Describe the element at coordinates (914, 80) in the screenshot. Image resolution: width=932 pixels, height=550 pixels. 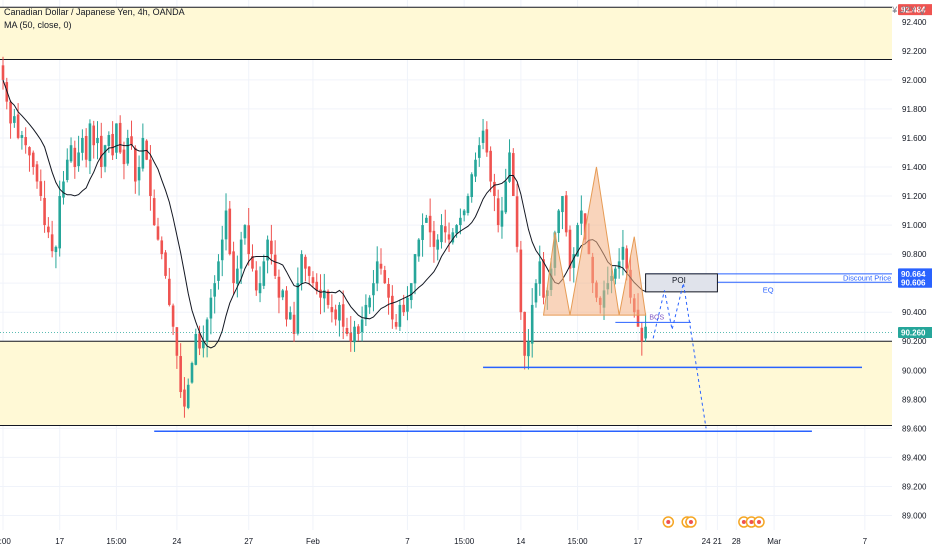
I see `y-tick-label: 92.000` at that location.